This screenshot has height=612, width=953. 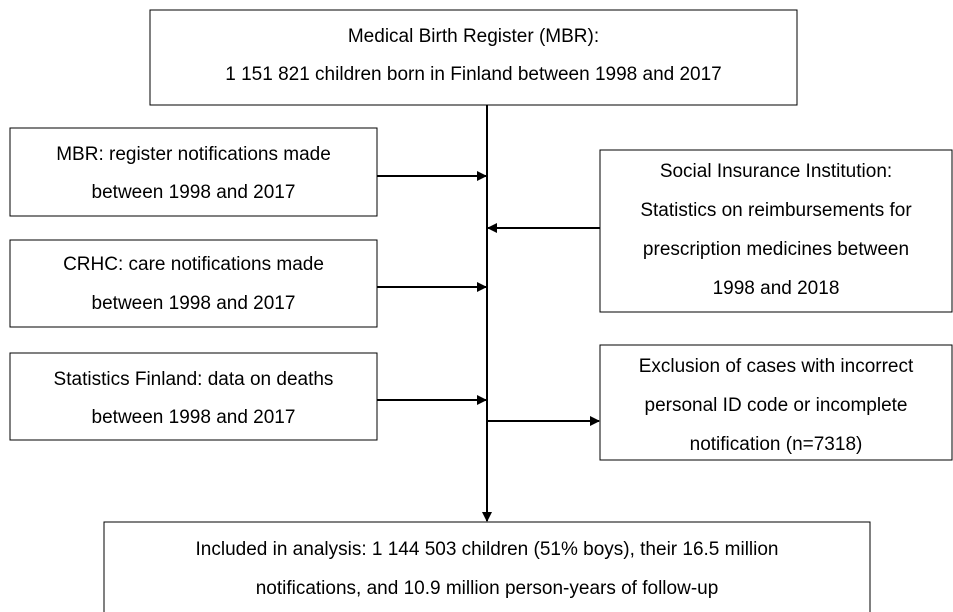 What do you see at coordinates (193, 154) in the screenshot?
I see `box-text: MBR: register notifications made` at bounding box center [193, 154].